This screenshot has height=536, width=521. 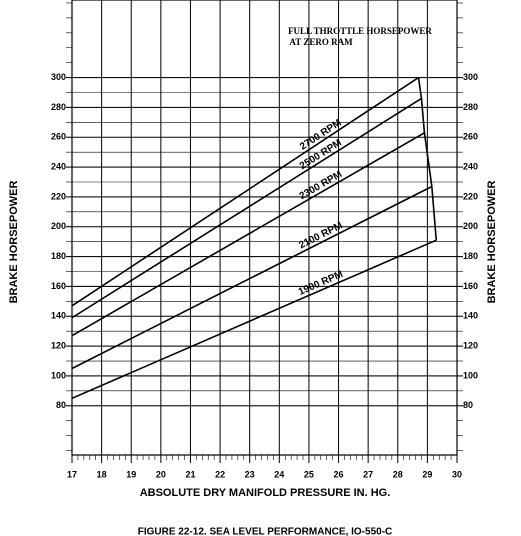 I want to click on annotation: AT ZERO RAM, so click(x=321, y=42).